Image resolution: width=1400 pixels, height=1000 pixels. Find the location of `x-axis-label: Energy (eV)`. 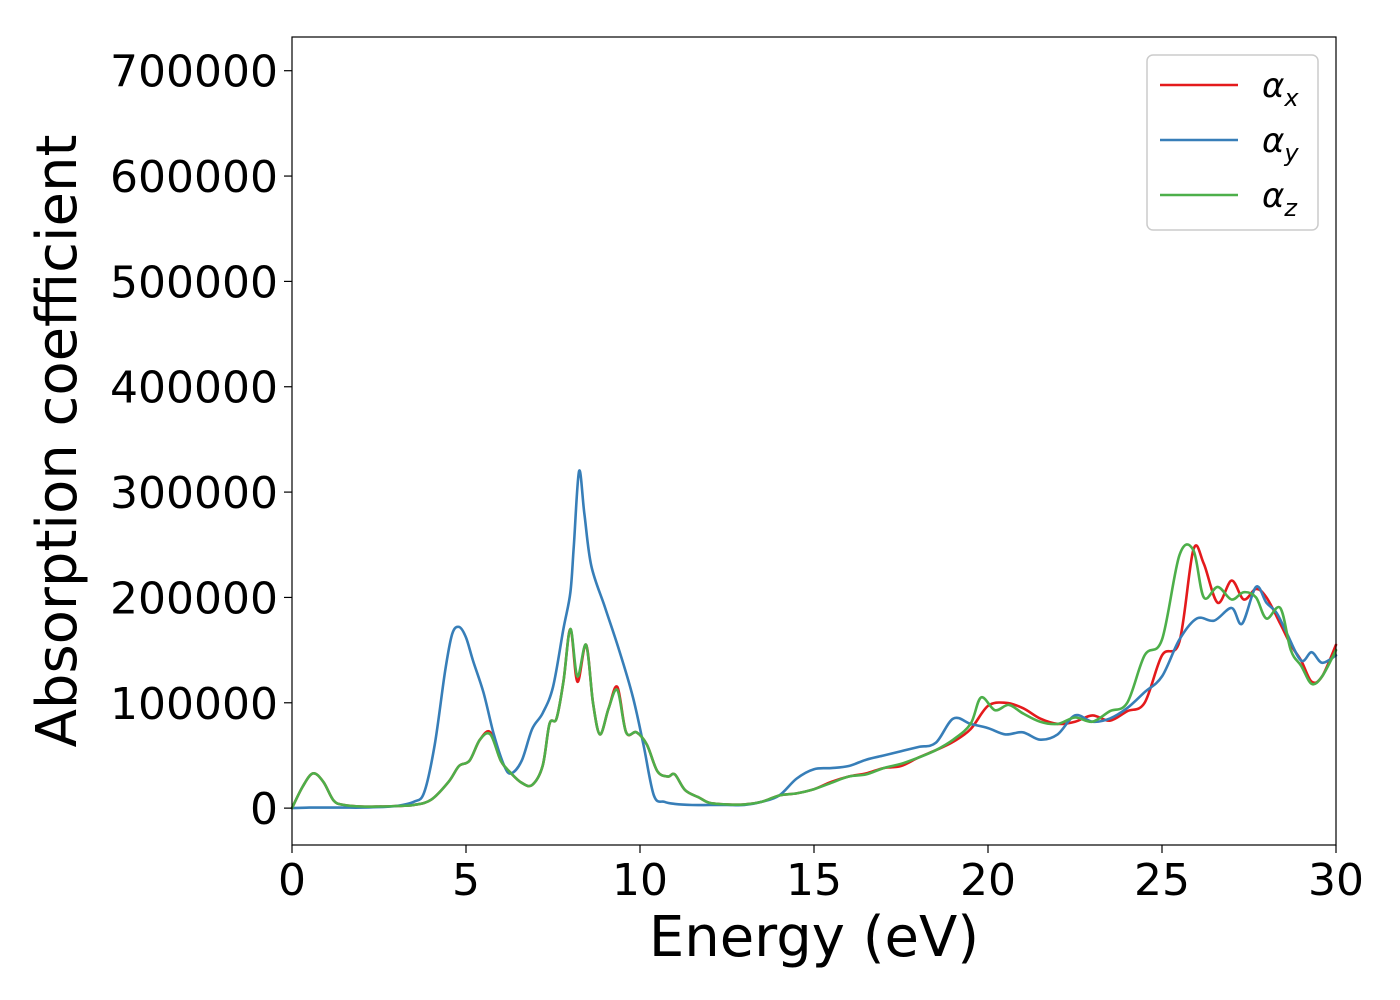

x-axis-label: Energy (eV) is located at coordinates (814, 937).